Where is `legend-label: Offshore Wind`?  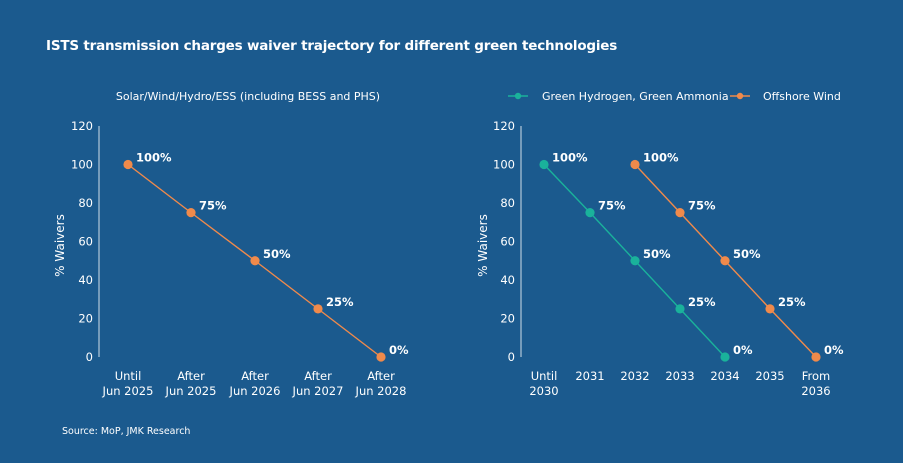
legend-label: Offshore Wind is located at coordinates (802, 96).